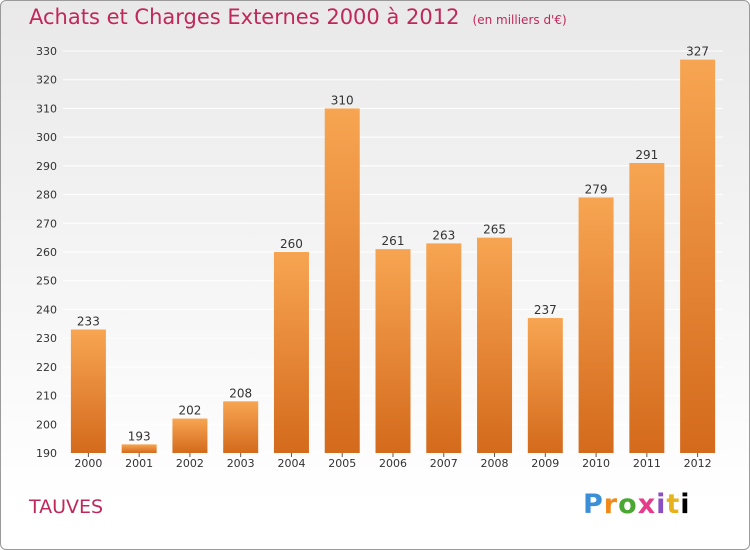  I want to click on x-tick-label: 2011, so click(647, 463).